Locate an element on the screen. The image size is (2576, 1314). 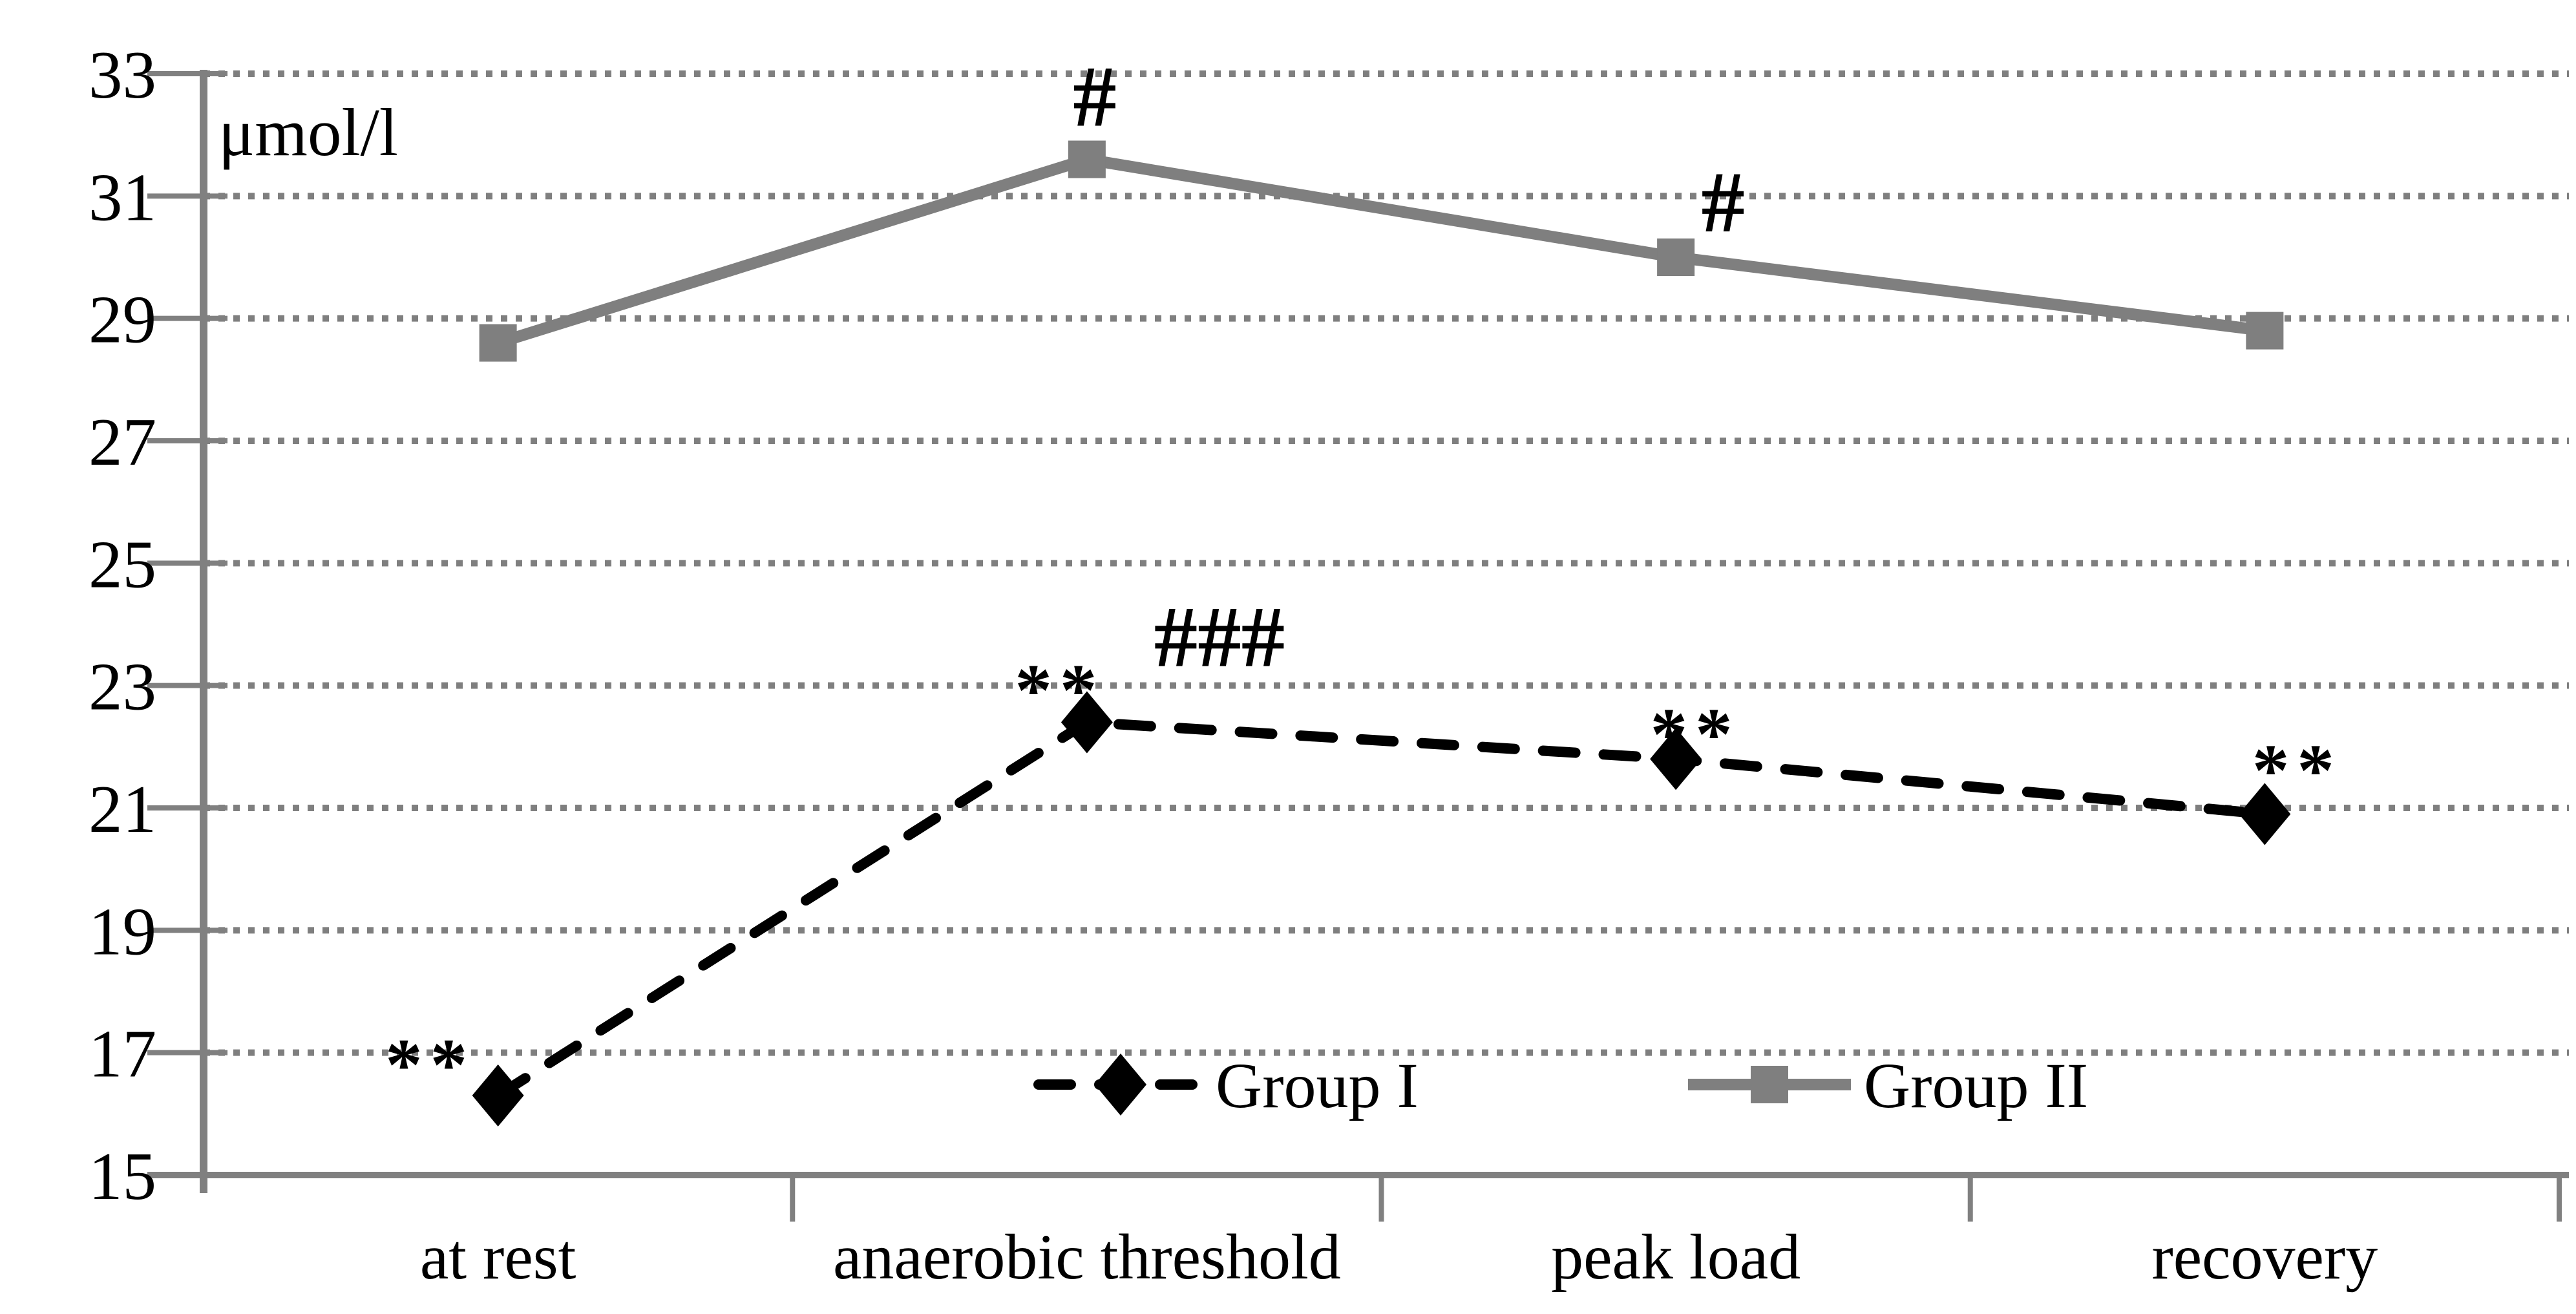
legend-label-group-ii: Group II is located at coordinates (1976, 1085).